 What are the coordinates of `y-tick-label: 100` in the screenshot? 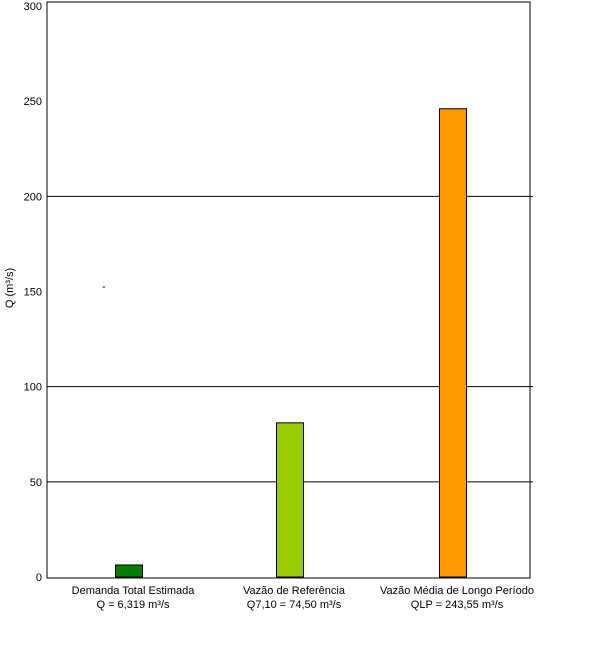 It's located at (33, 388).